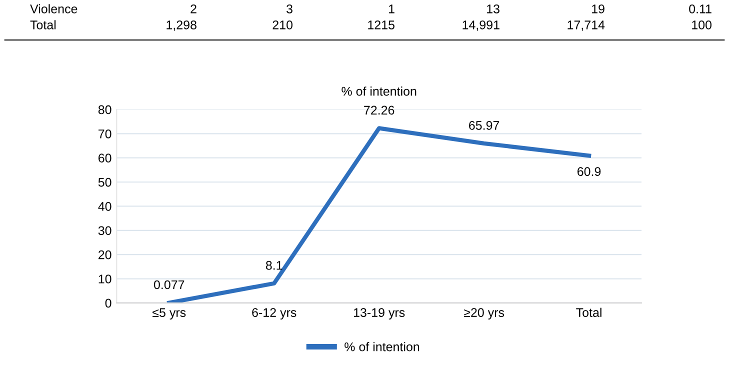 Image resolution: width=729 pixels, height=365 pixels. Describe the element at coordinates (274, 265) in the screenshot. I see `data-label: 8.1` at that location.